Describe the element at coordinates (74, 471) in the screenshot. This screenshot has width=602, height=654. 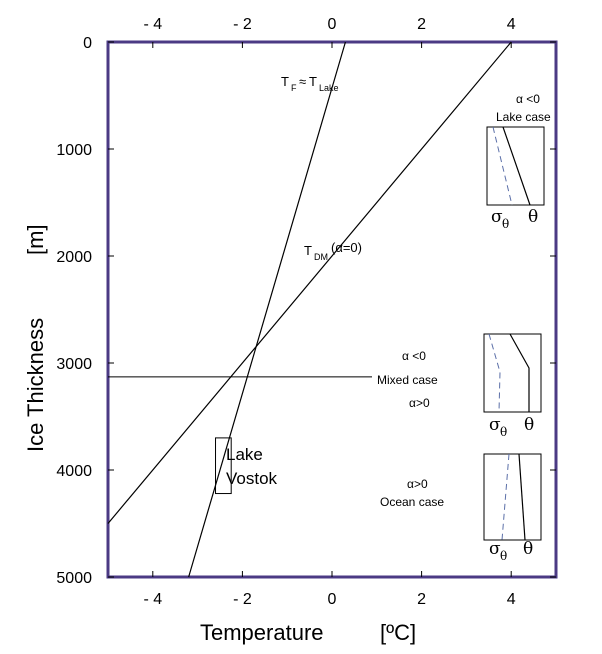
I see `y-tick-label: 4000` at that location.